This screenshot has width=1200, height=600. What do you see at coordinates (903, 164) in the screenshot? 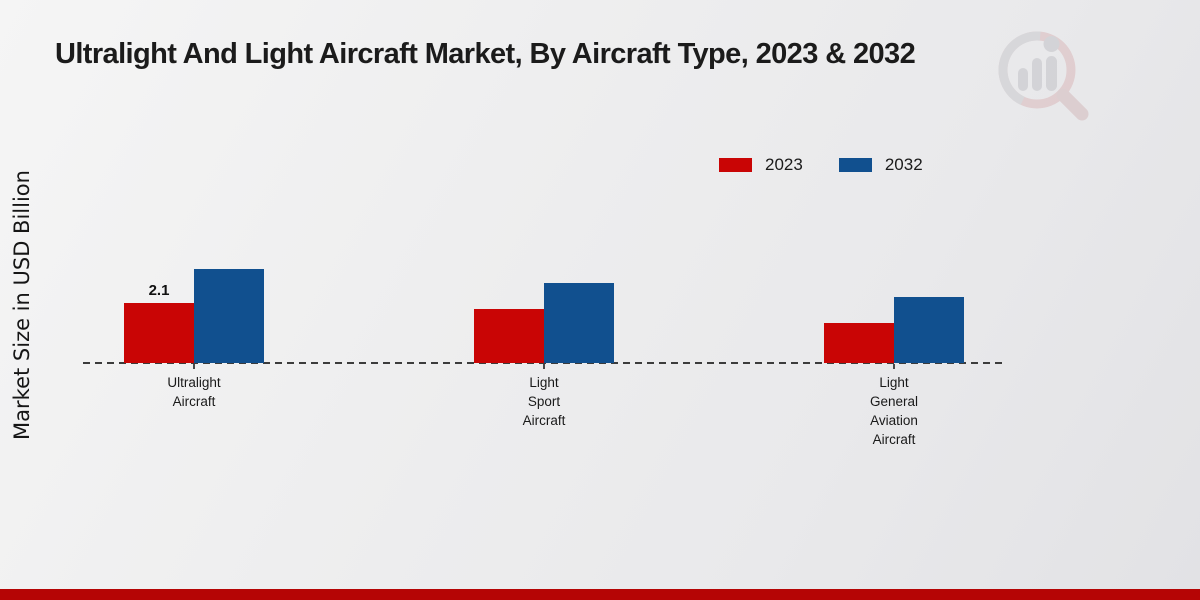
I see `legend-label: 2032` at bounding box center [903, 164].